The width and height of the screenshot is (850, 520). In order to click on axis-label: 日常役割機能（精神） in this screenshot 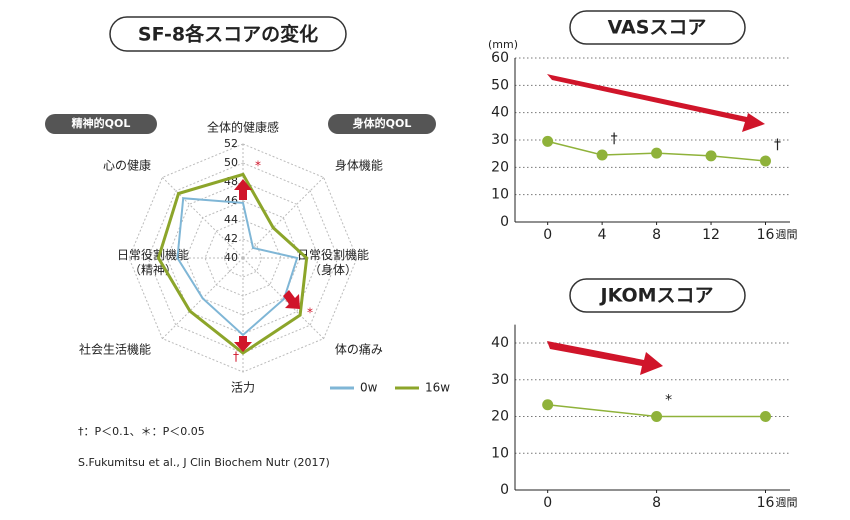, I will do `click(153, 261)`.